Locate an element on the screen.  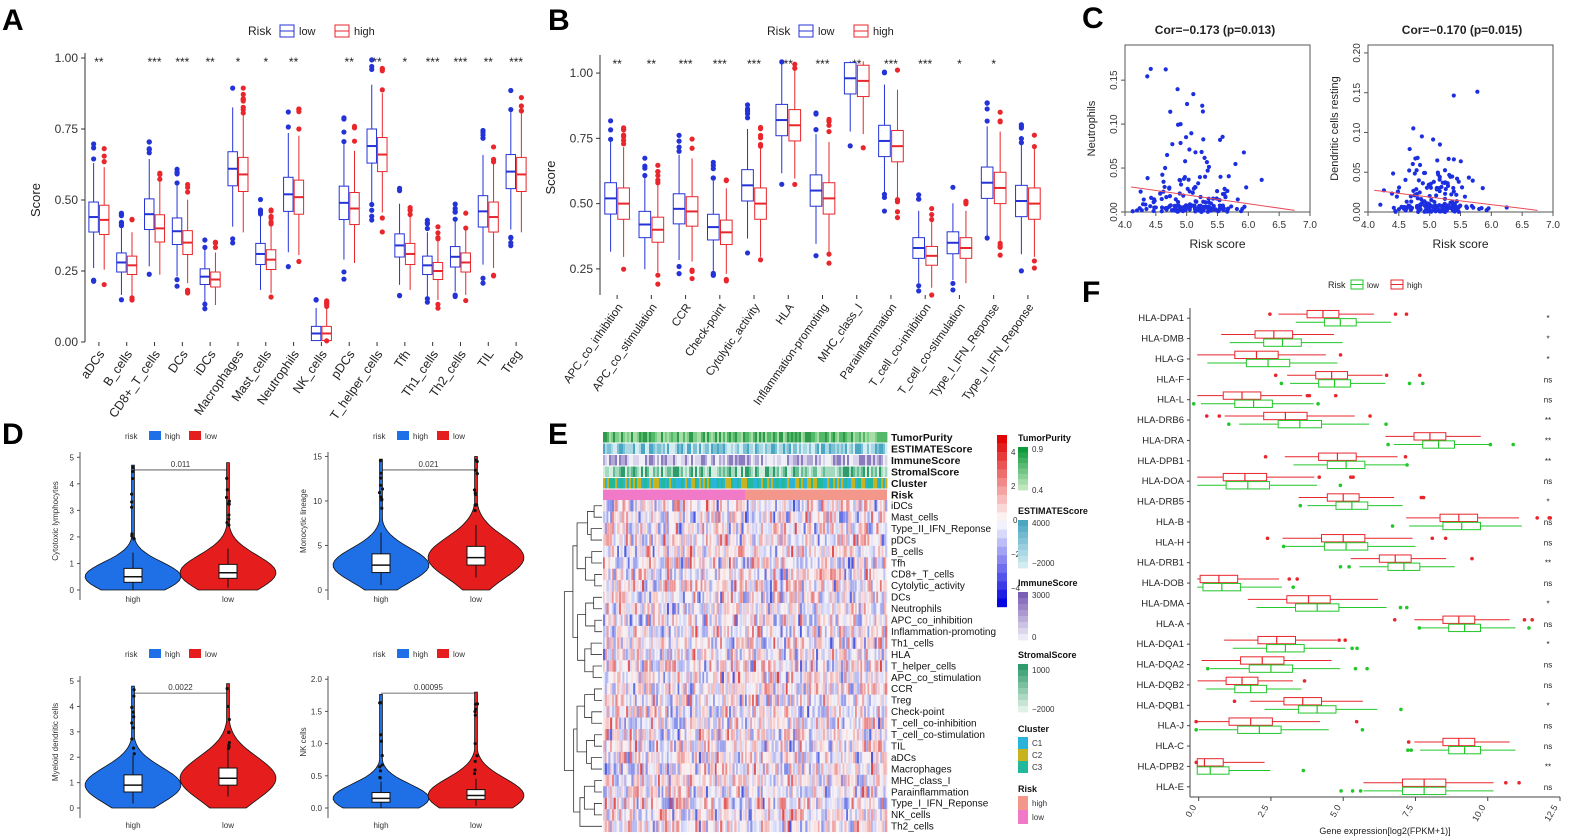
y-axis-title: Score is located at coordinates (550, 178).